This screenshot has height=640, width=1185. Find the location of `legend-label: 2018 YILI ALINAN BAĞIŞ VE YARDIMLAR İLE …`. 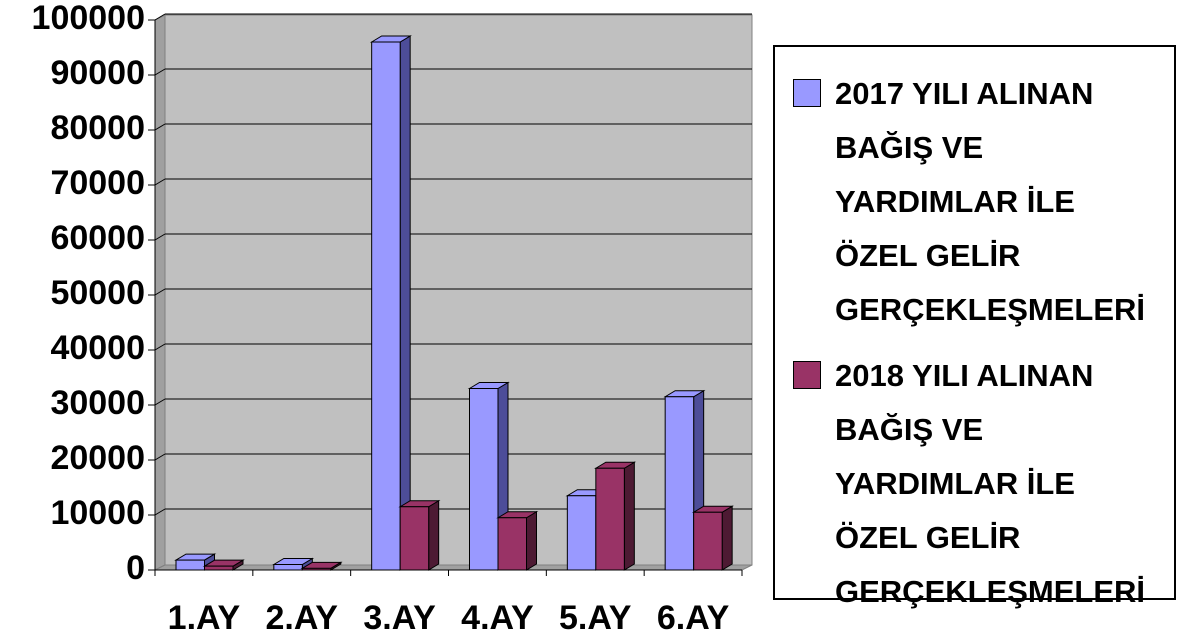

legend-label: 2018 YILI ALINAN BAĞIŞ VE YARDIMLAR İLE … is located at coordinates (990, 483).